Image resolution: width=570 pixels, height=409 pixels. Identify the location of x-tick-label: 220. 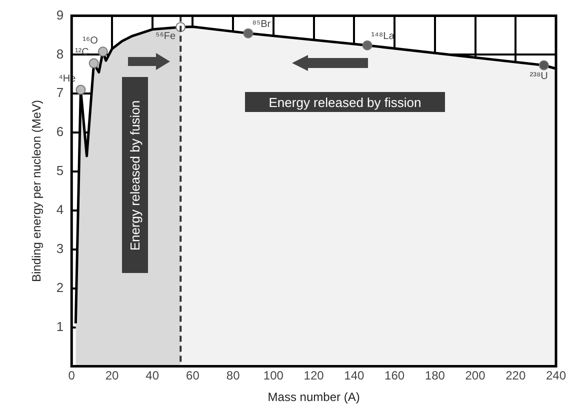
(516, 375).